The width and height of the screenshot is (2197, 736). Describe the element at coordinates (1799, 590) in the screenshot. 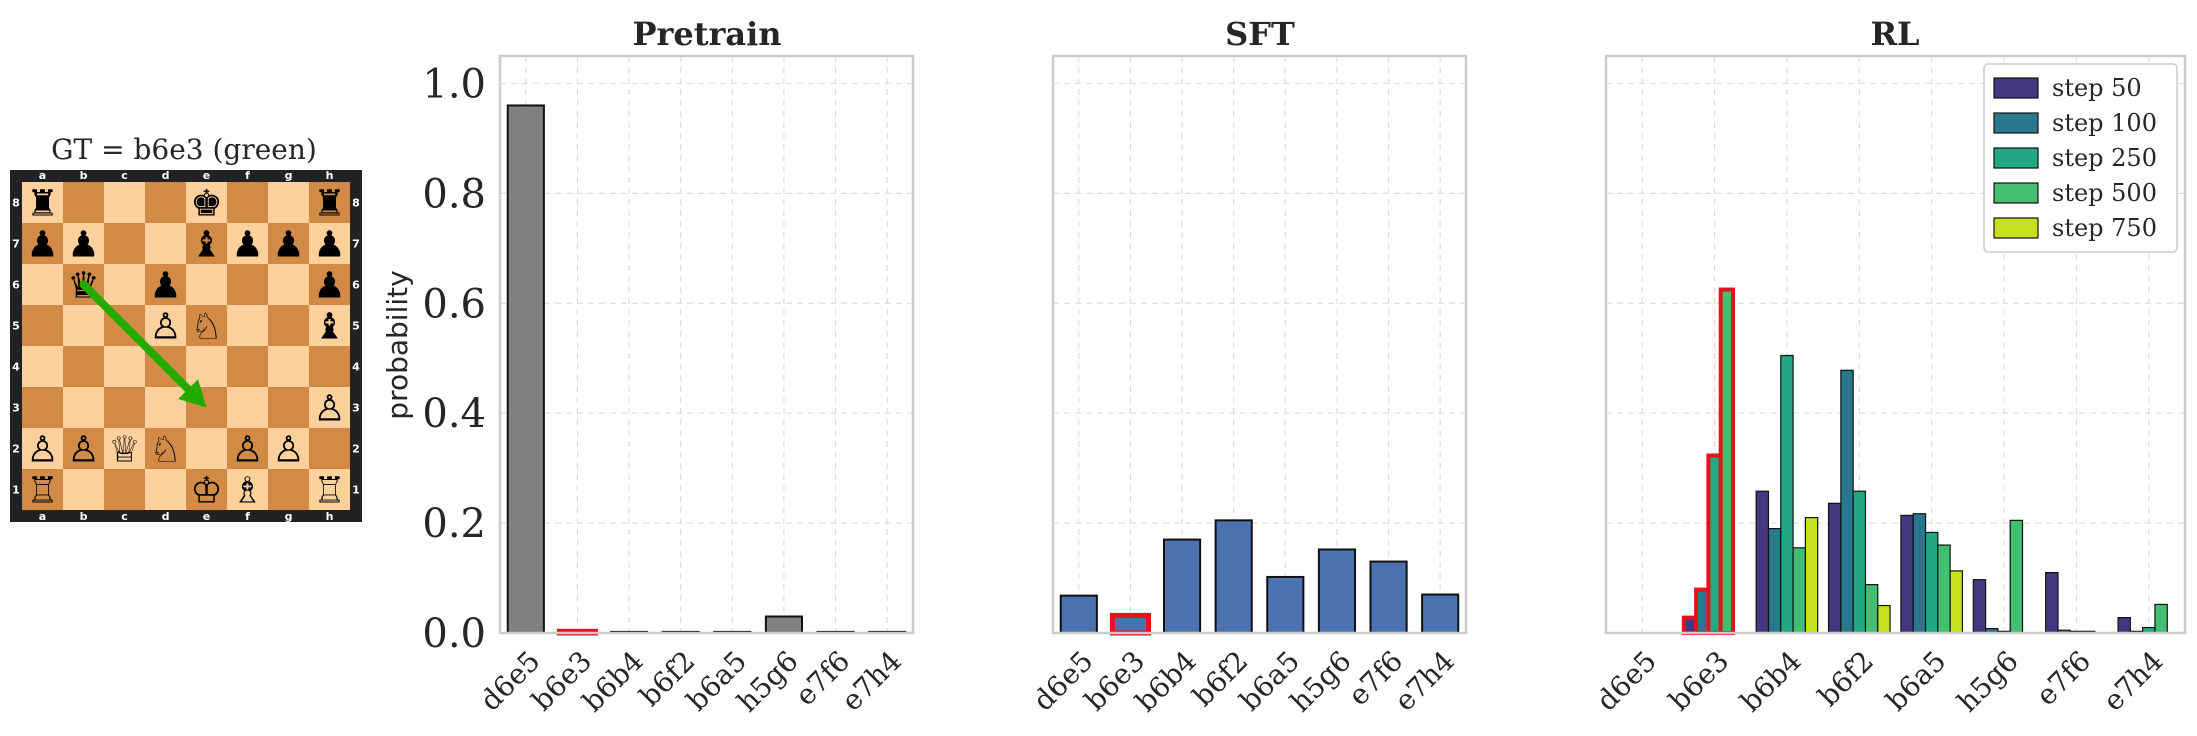

I see `bar-step-500-b6b4` at that location.